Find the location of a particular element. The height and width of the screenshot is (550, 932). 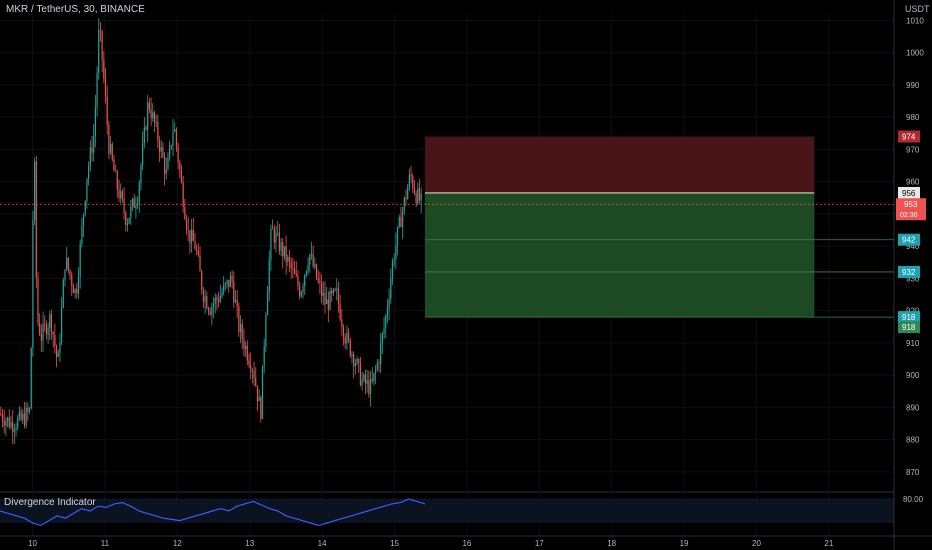

y-tick-label: 970 is located at coordinates (913, 149).